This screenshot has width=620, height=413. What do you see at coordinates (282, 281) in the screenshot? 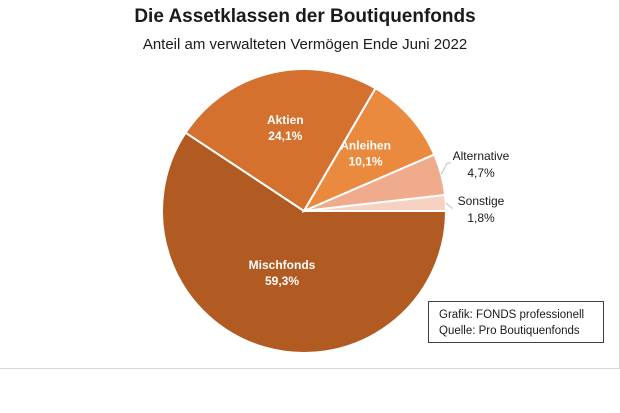
I see `slice-value-label: 59,3%` at bounding box center [282, 281].